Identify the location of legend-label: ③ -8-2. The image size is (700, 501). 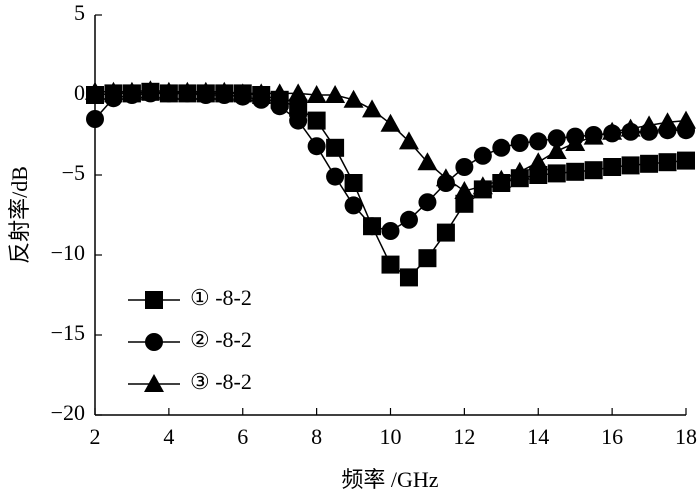
(221, 381).